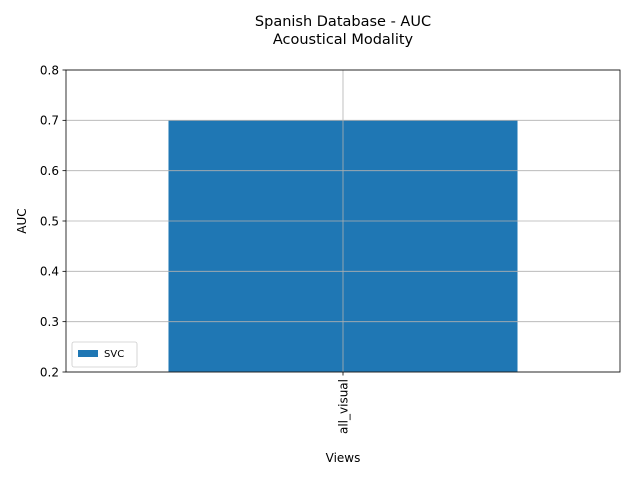 The image size is (640, 480). What do you see at coordinates (343, 406) in the screenshot?
I see `x-tick-label: all_visual` at bounding box center [343, 406].